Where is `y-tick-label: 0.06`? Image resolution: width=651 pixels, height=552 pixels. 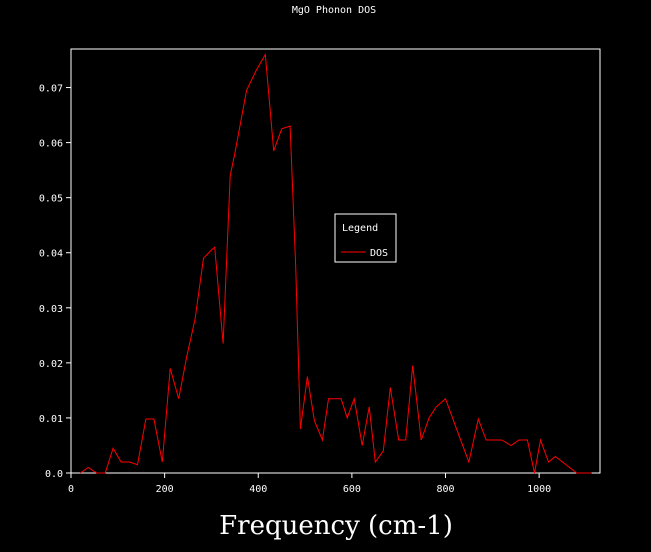 y-tick-label: 0.06 is located at coordinates (51, 144).